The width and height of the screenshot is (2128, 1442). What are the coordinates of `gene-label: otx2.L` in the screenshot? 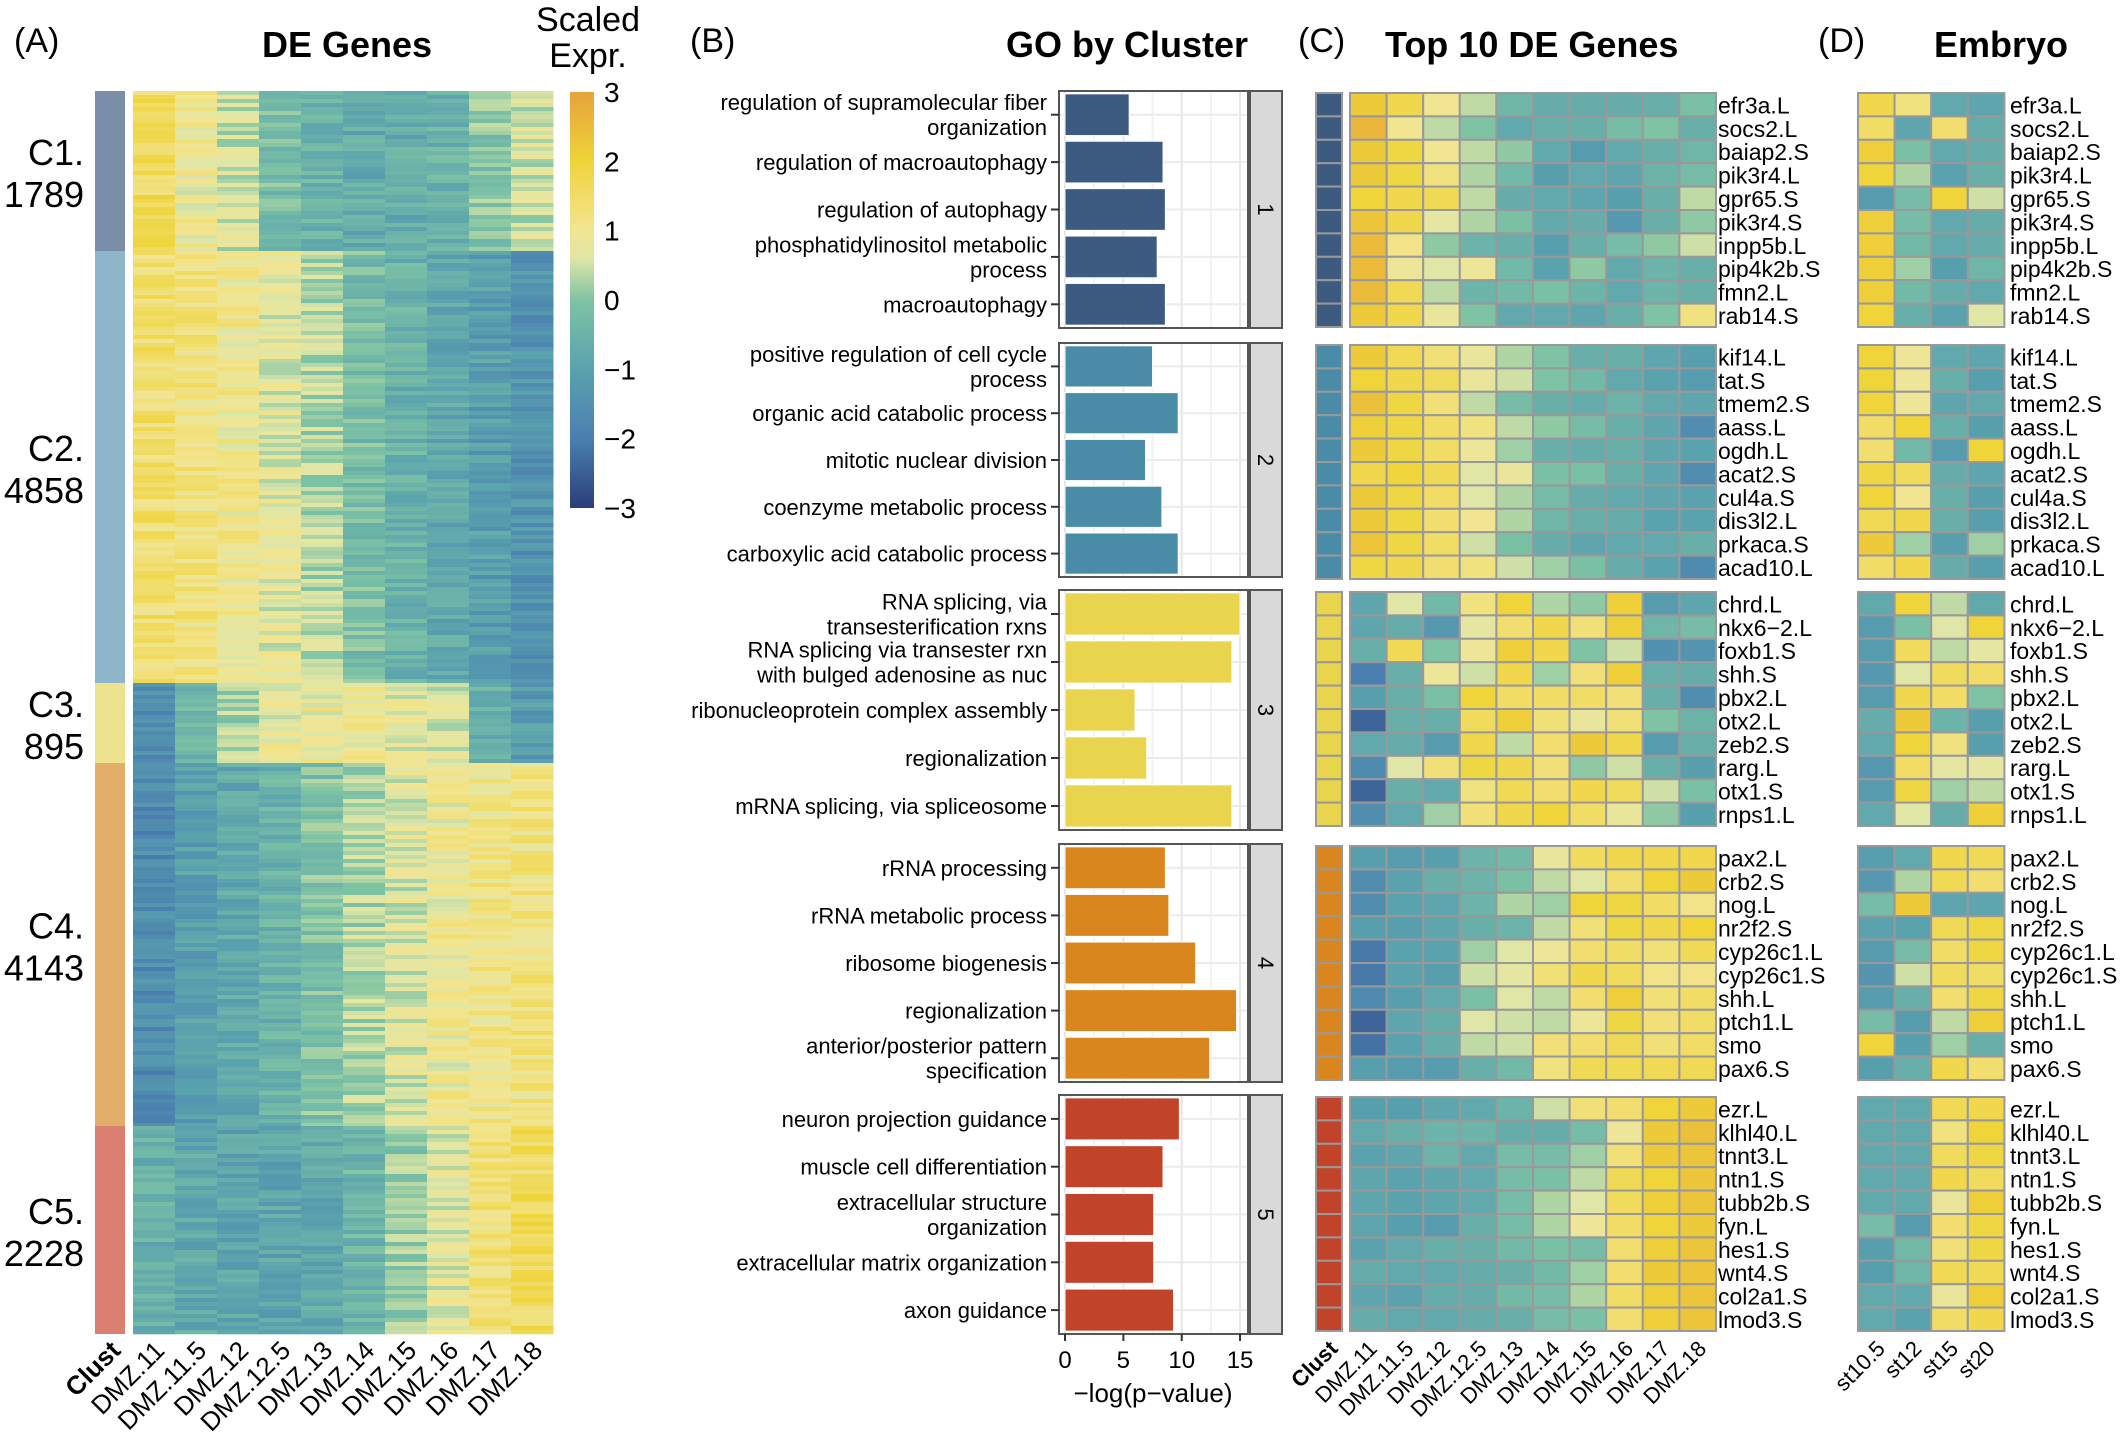 It's located at (1749, 721).